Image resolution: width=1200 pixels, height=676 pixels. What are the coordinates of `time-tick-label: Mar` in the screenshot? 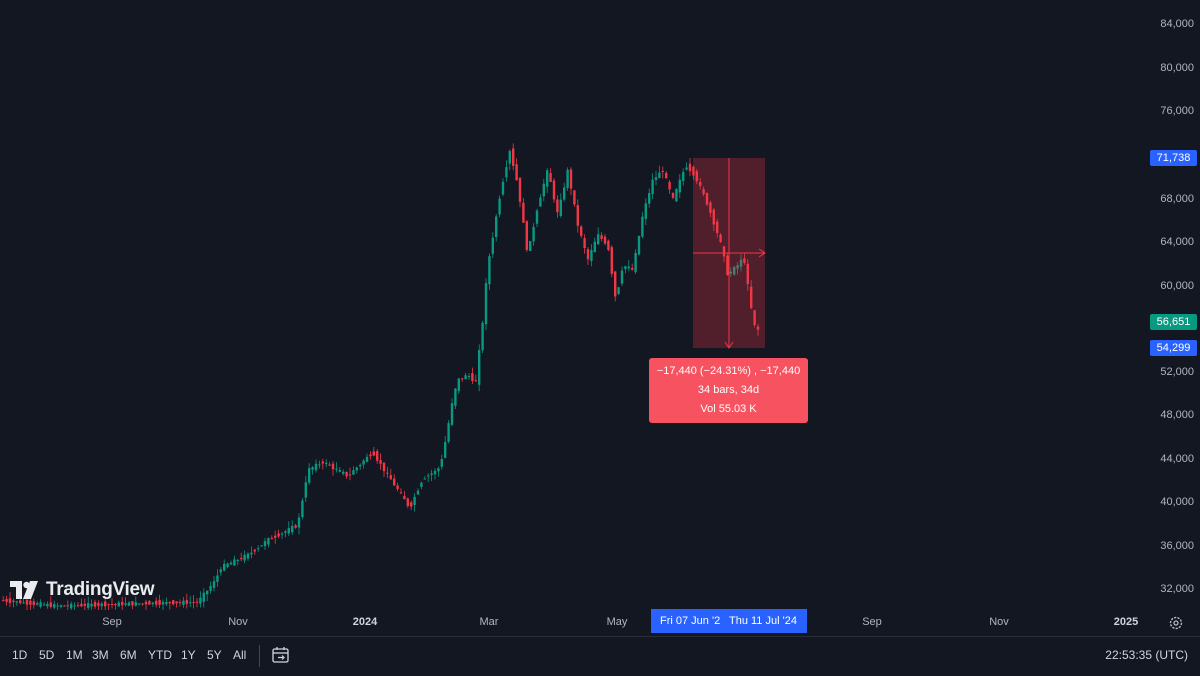 It's located at (489, 622).